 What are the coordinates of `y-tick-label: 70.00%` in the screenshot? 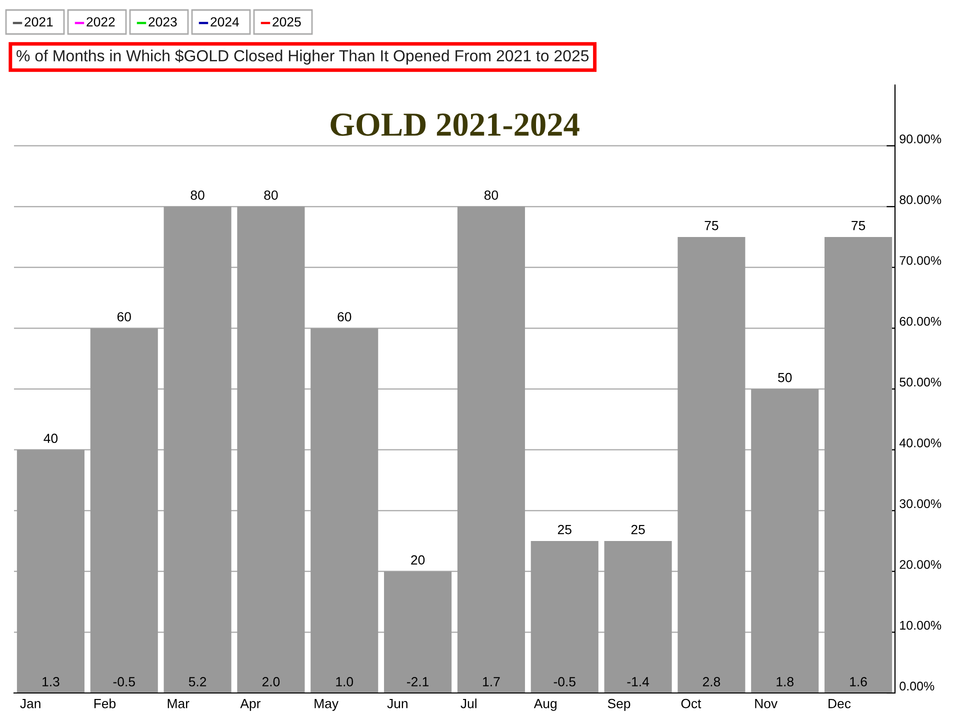 It's located at (921, 260).